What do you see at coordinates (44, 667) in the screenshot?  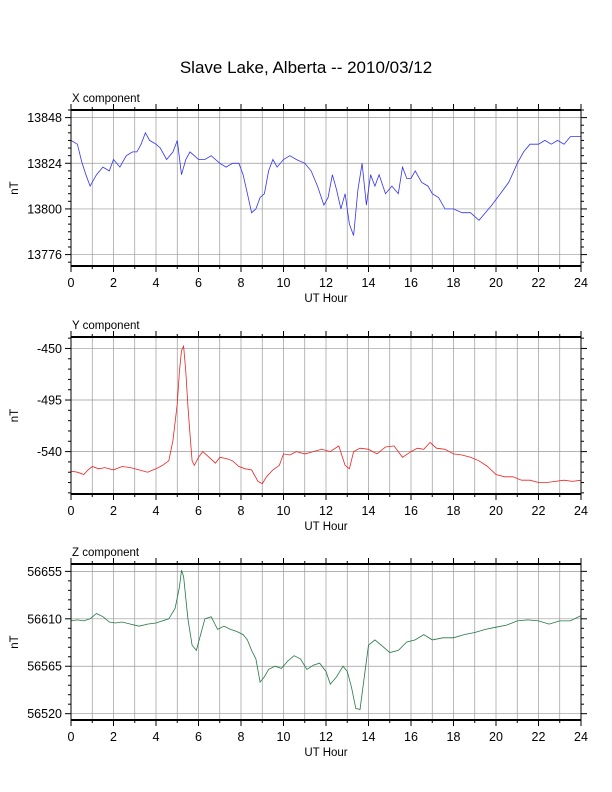 I see `y-tick-label: 56565` at bounding box center [44, 667].